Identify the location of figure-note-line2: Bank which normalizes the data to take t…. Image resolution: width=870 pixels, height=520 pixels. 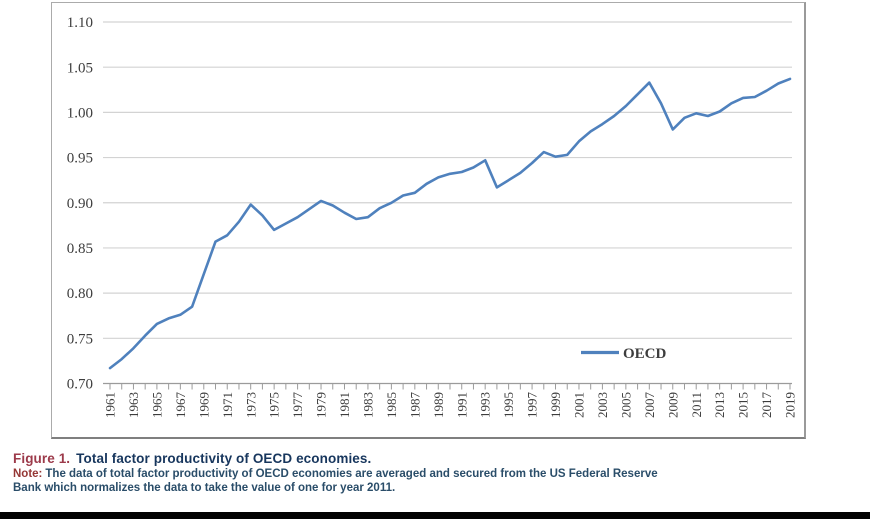
(204, 487).